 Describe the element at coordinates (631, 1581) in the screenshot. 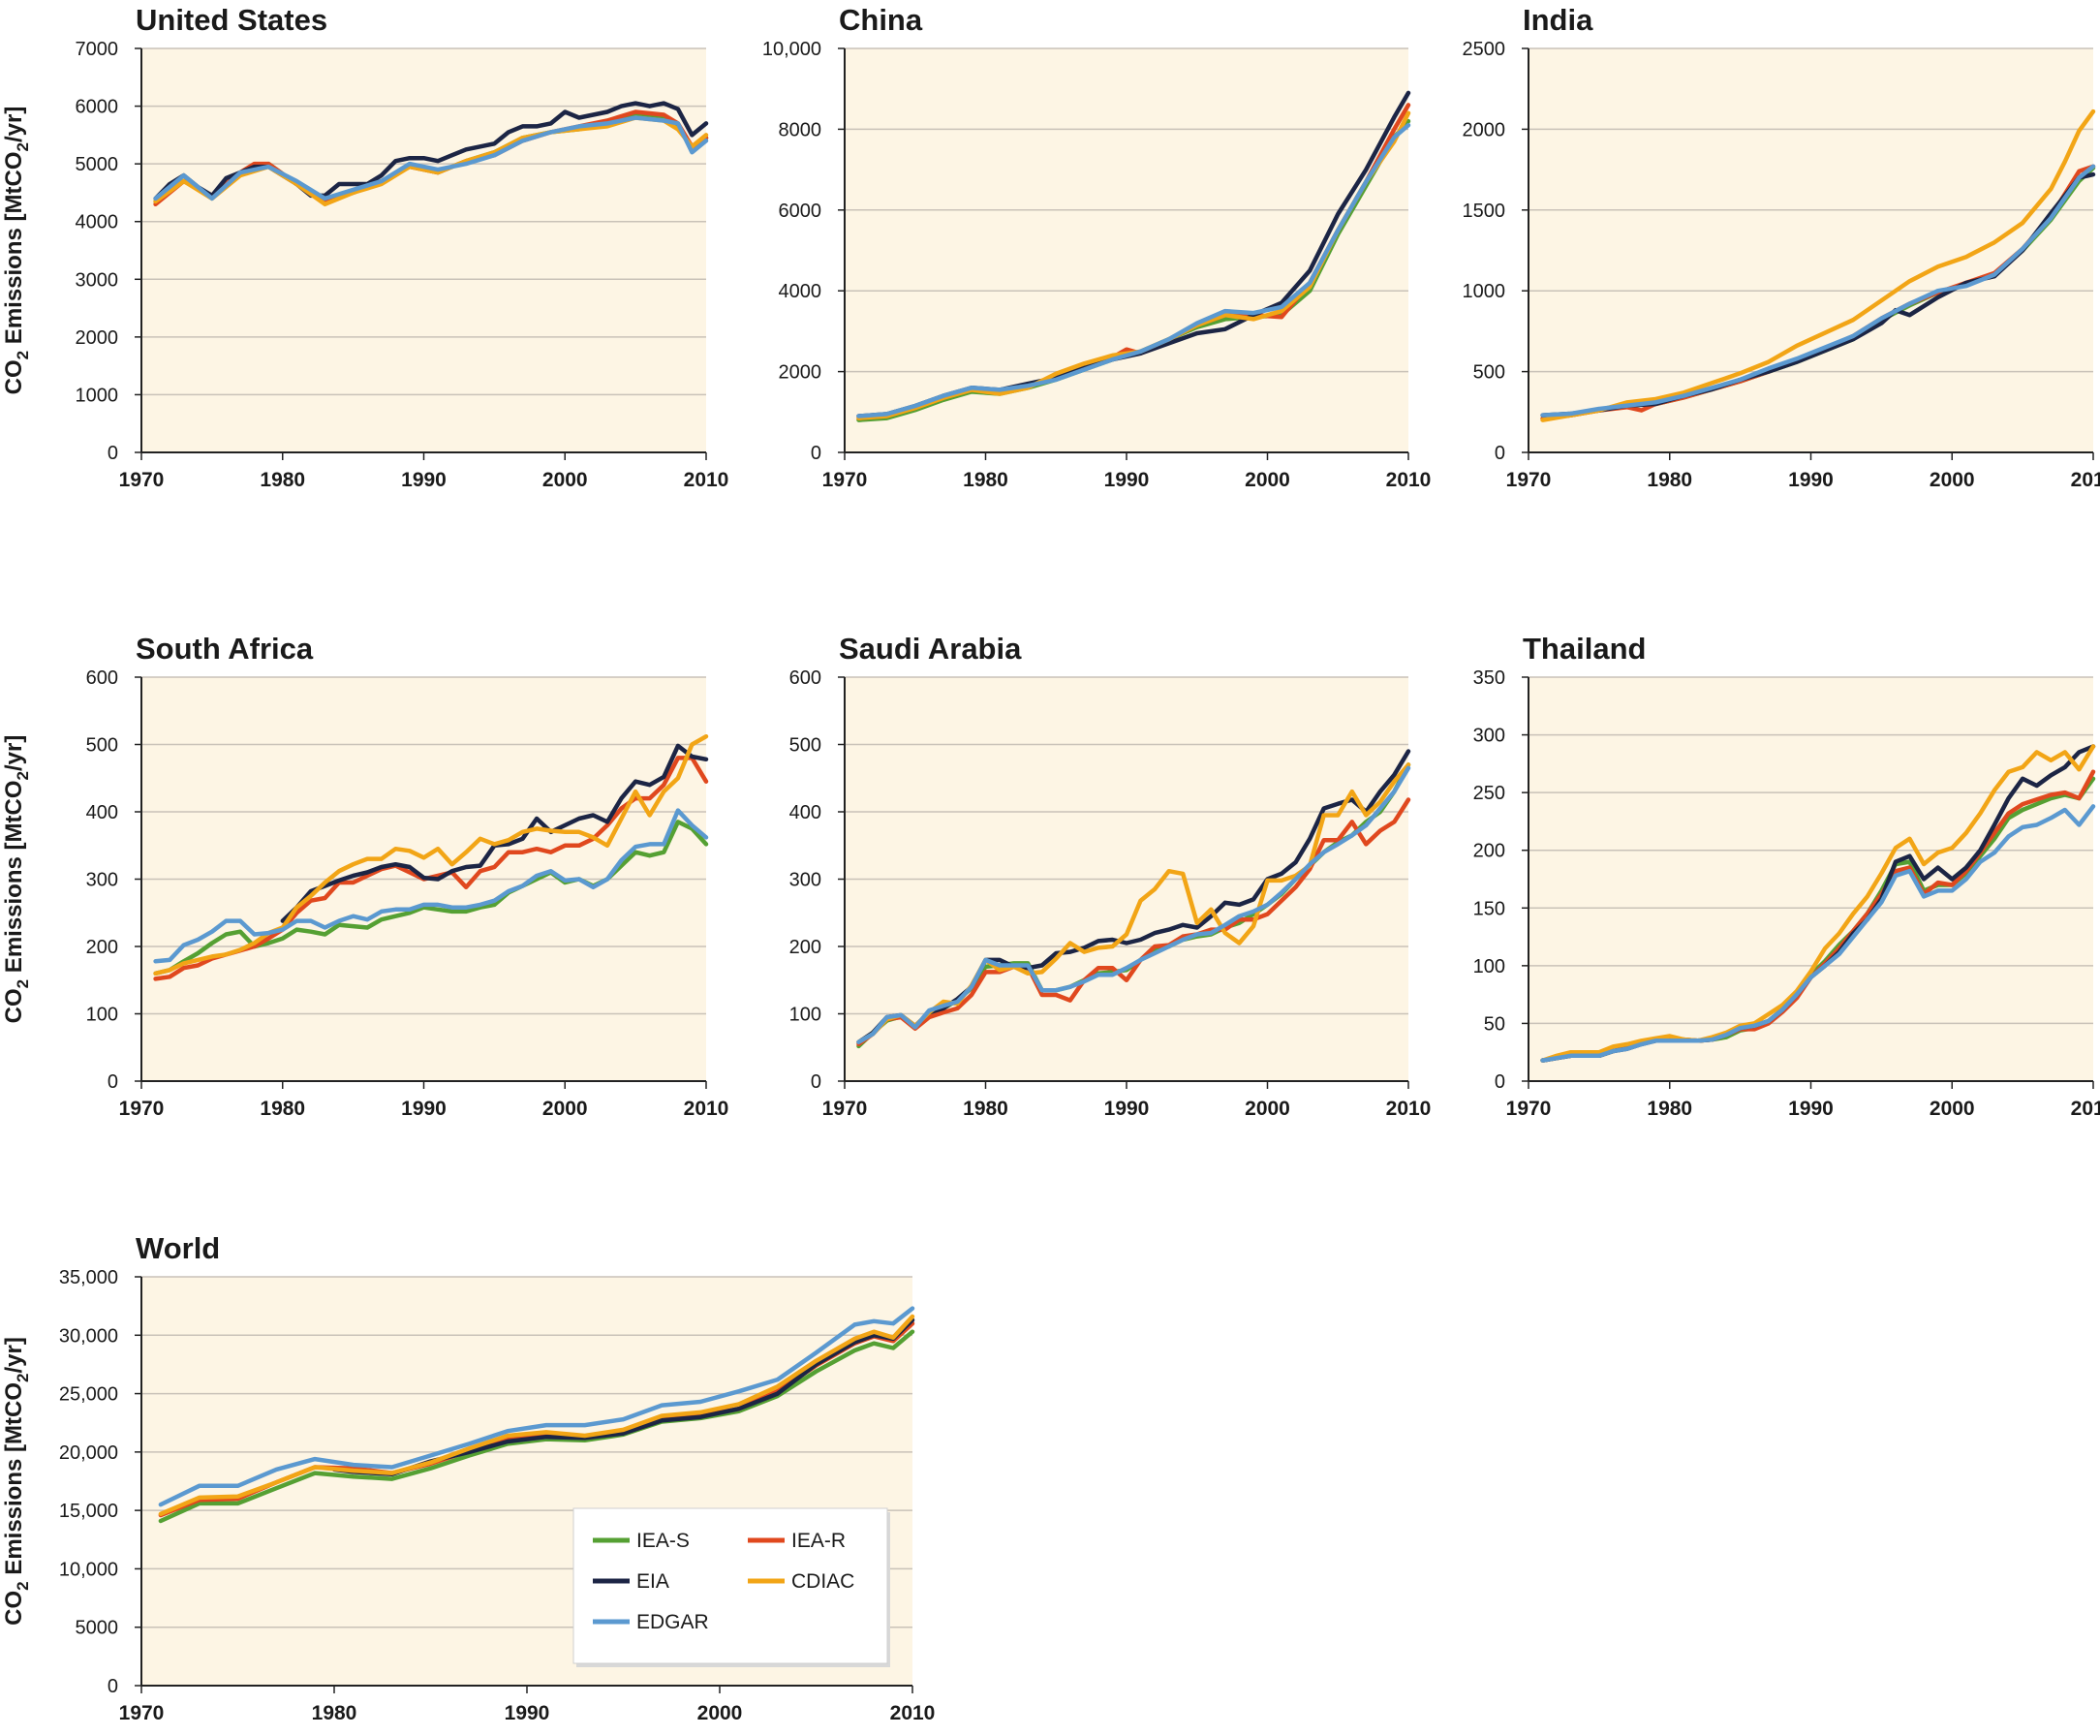

I see `legend-item-eia: EIA` at that location.